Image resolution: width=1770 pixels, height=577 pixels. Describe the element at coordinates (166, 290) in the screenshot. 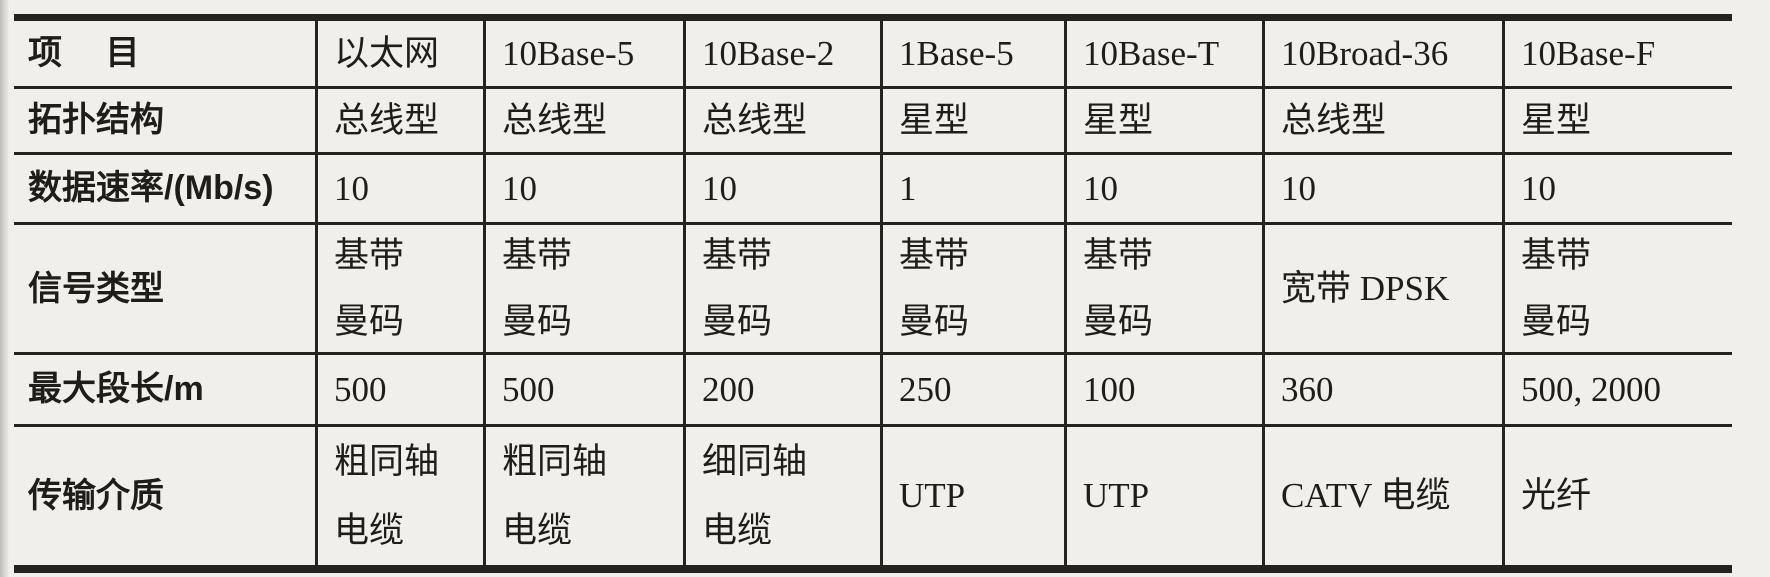

I see `row-label-signal-type: 信号类型` at that location.